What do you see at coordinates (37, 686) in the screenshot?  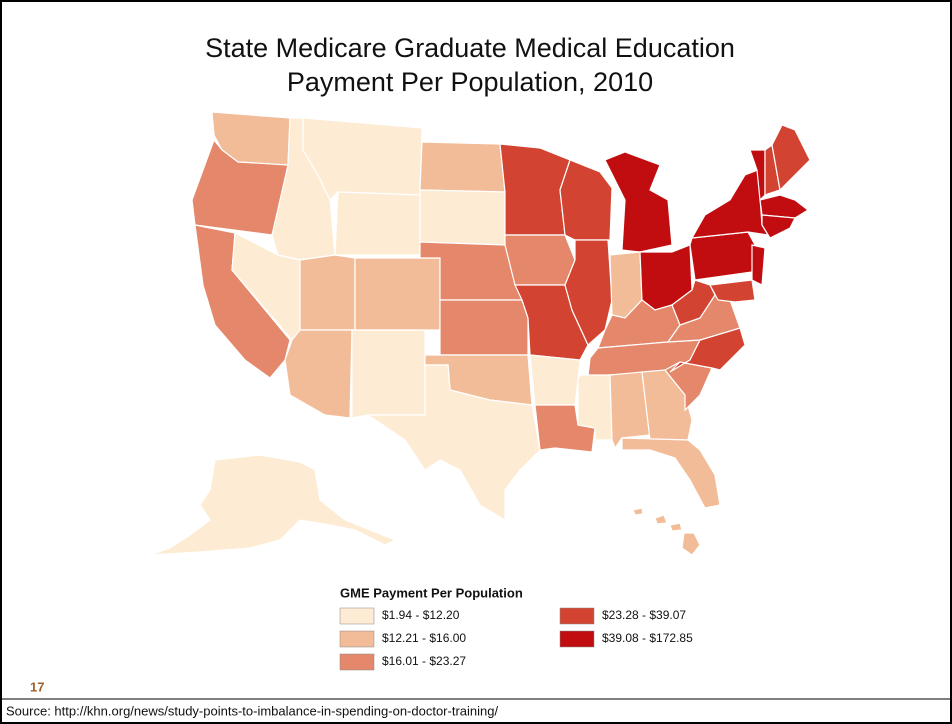 I see `slide-number: 17` at bounding box center [37, 686].